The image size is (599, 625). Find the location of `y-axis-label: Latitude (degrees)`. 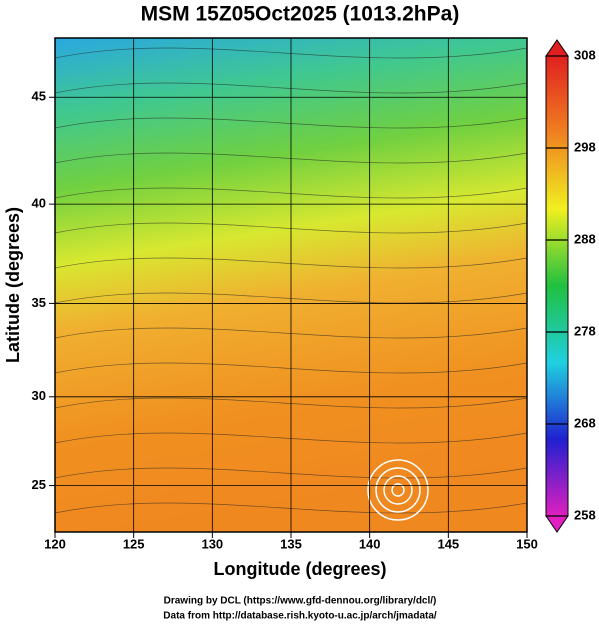

y-axis-label: Latitude (degrees) is located at coordinates (13, 285).